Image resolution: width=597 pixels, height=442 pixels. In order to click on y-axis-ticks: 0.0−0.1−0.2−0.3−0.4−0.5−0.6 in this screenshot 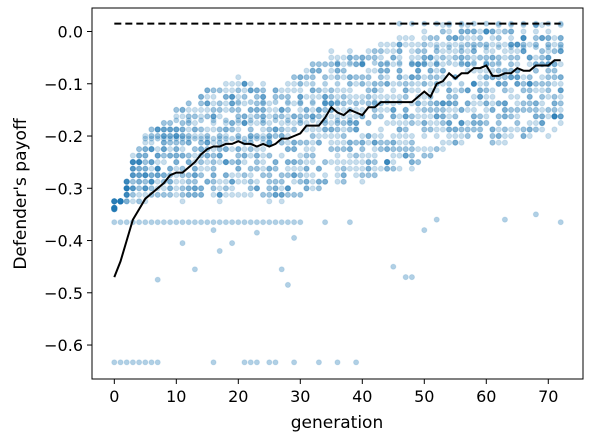, I will do `click(68, 189)`.